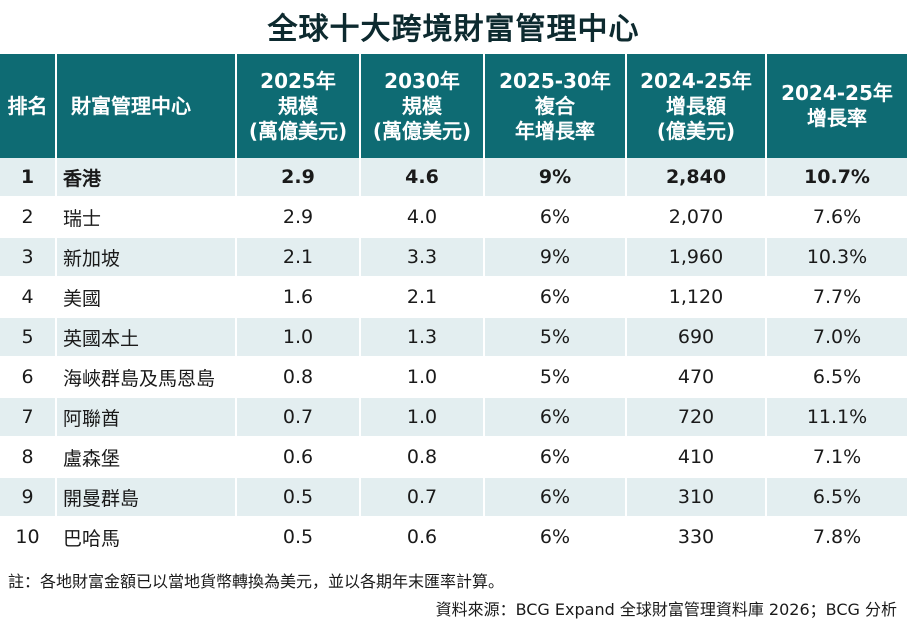  What do you see at coordinates (422, 217) in the screenshot?
I see `size-2030-cell: 4.0` at bounding box center [422, 217].